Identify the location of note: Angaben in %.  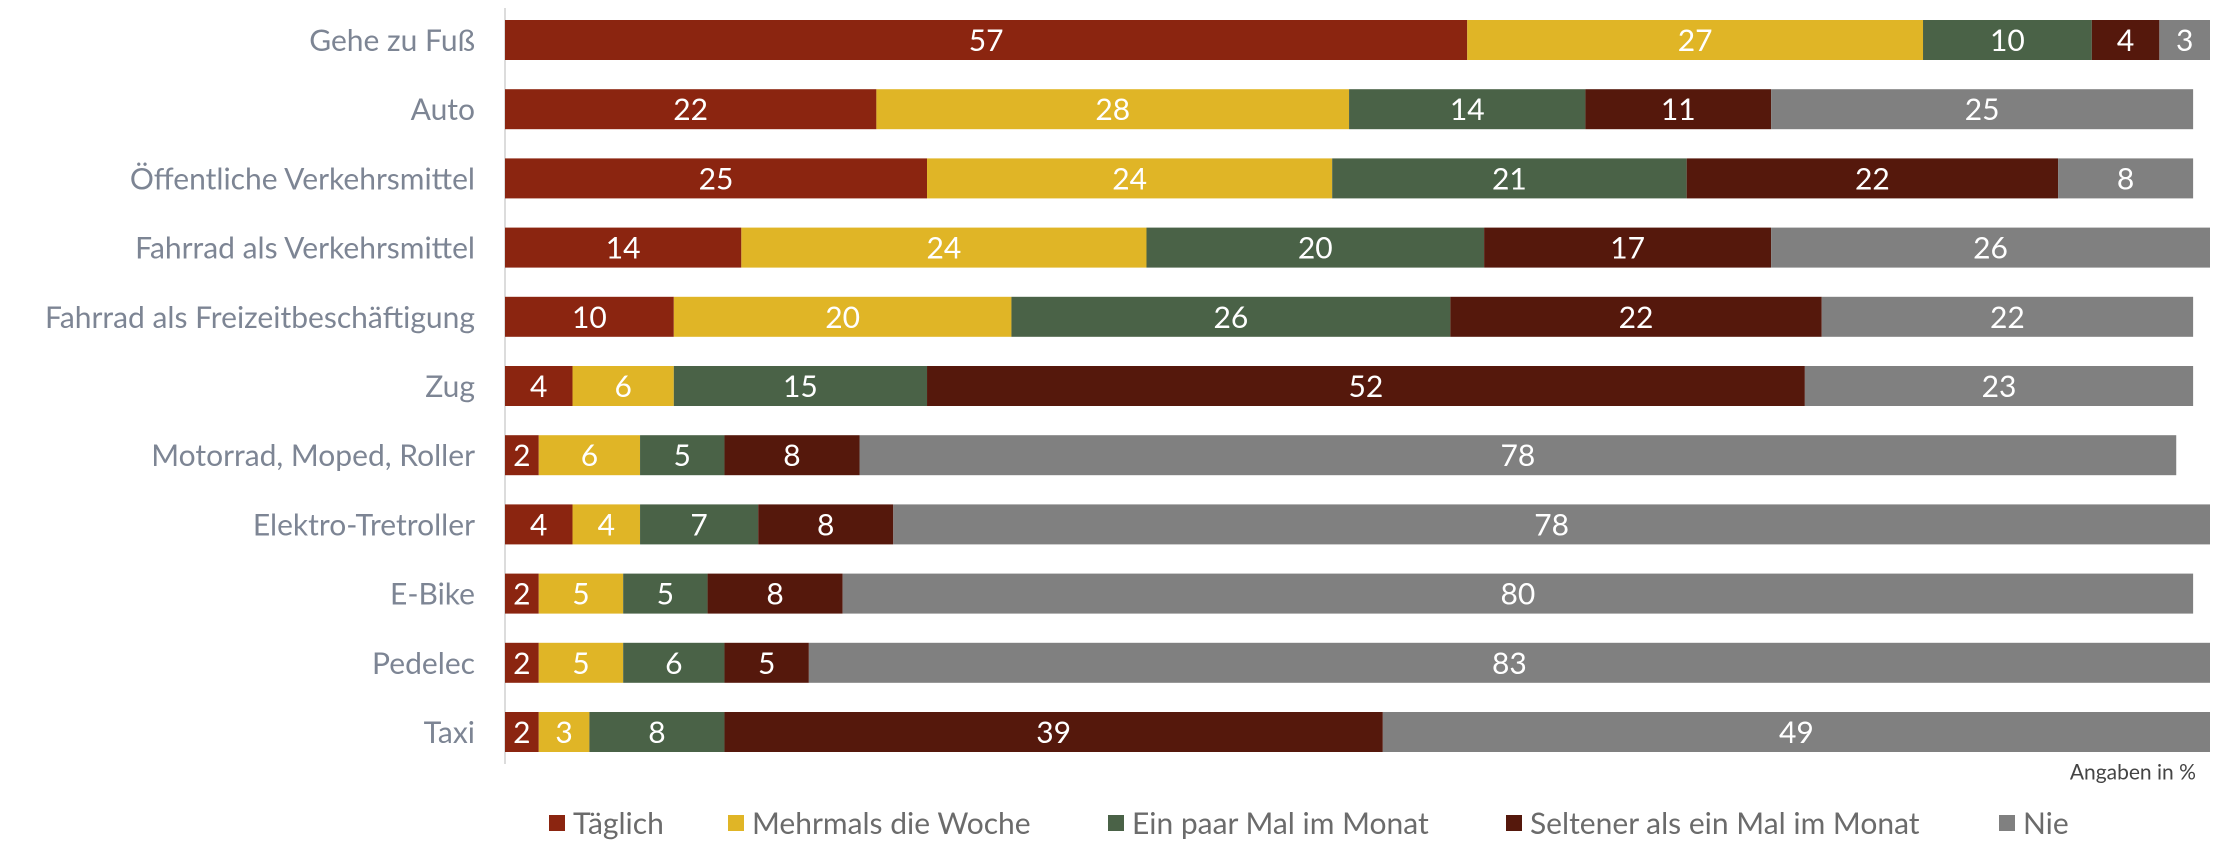
(2133, 772).